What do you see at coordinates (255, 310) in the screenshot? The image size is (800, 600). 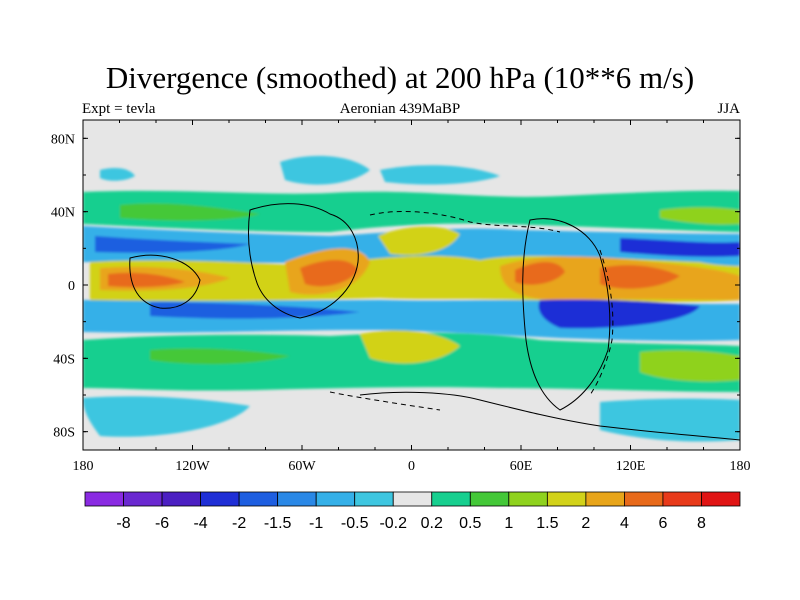 I see `field-south-darkblue-core` at bounding box center [255, 310].